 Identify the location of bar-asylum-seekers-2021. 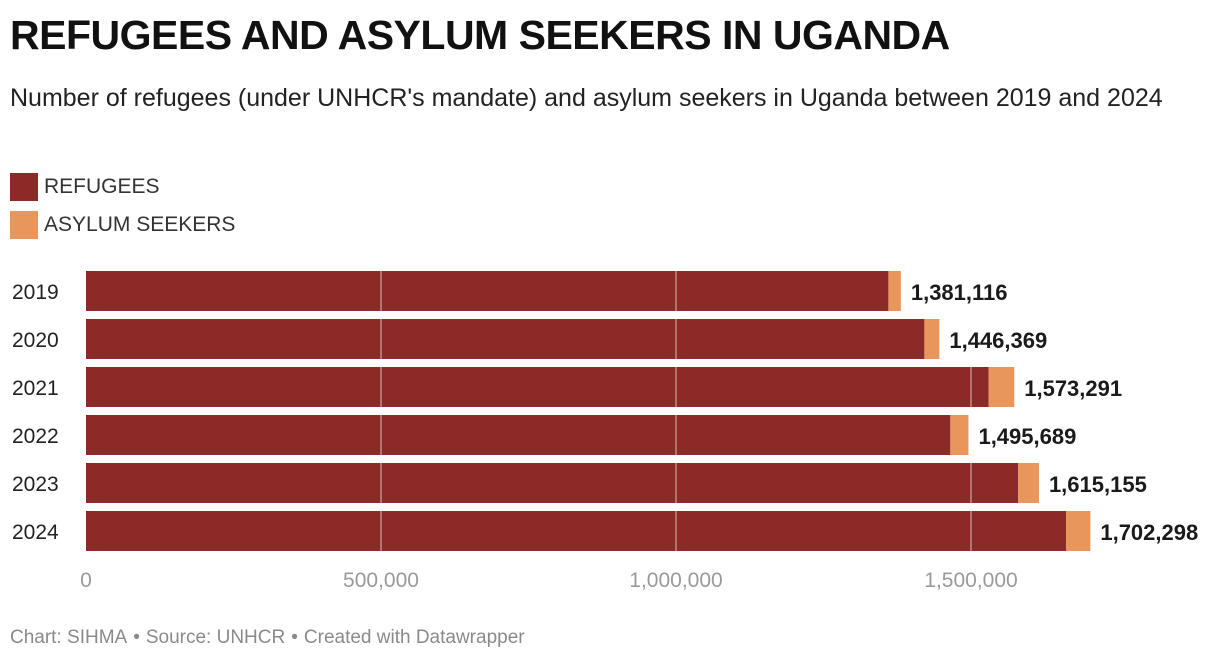
(1001, 387).